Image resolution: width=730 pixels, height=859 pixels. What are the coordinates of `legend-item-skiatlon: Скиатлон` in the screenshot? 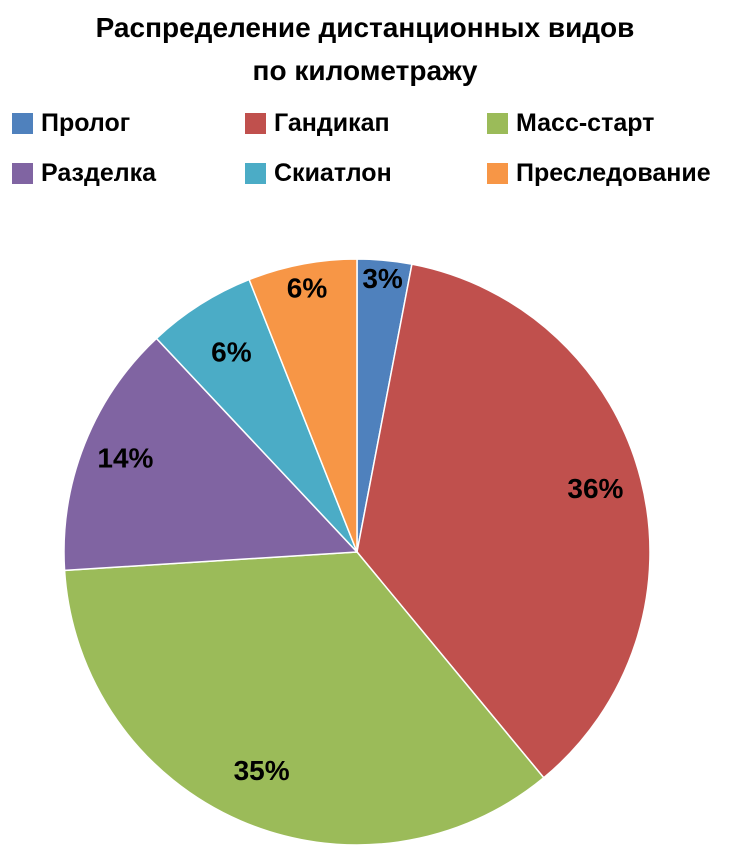 It's located at (366, 173).